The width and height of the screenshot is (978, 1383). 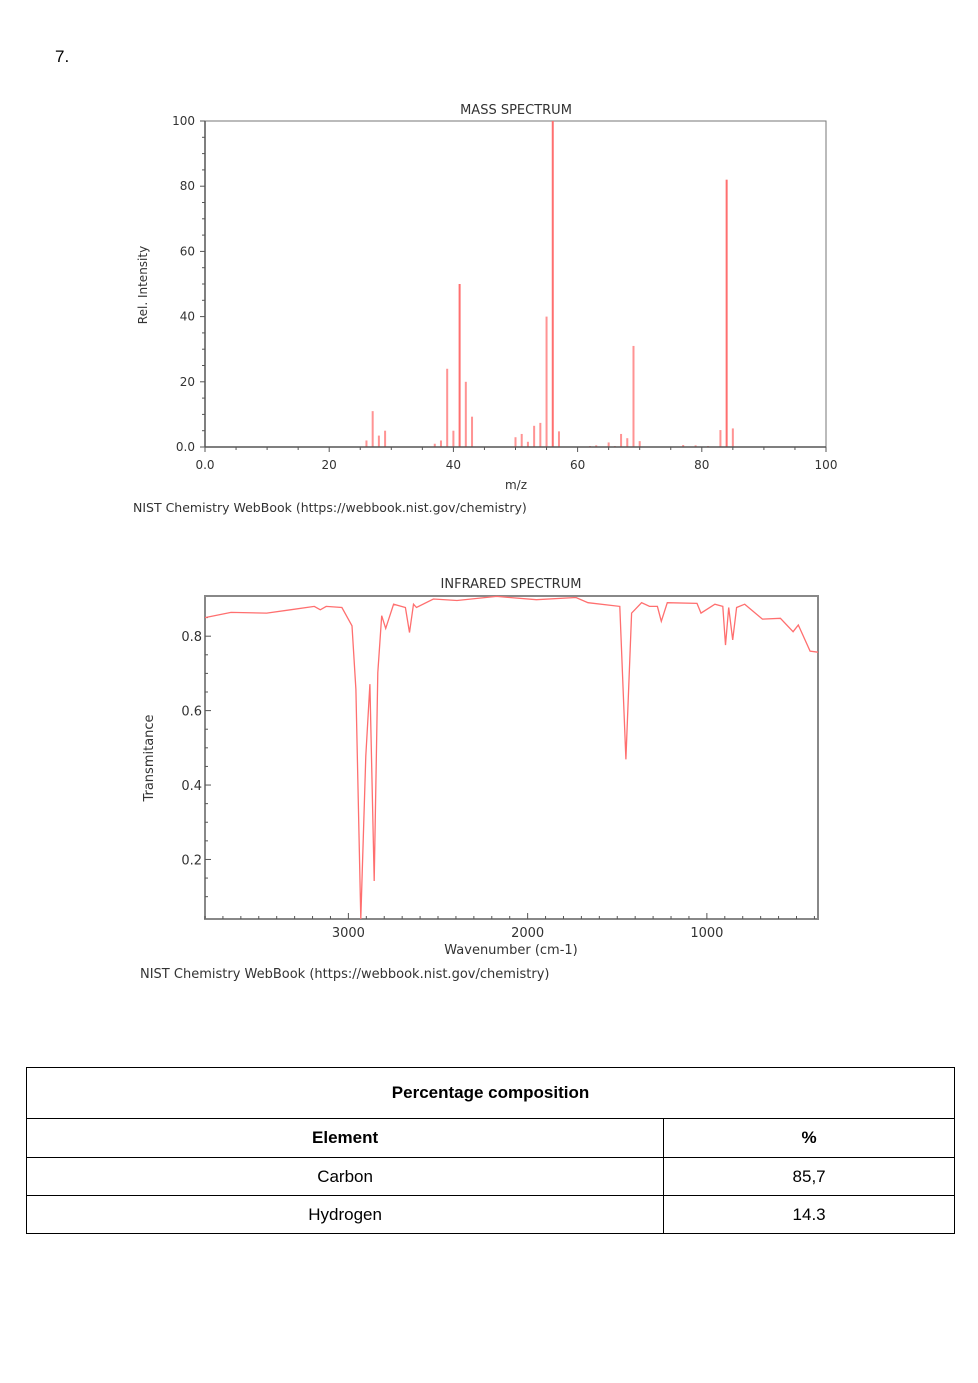 I want to click on mass-y-label: Rel. Intensity, so click(x=143, y=285).